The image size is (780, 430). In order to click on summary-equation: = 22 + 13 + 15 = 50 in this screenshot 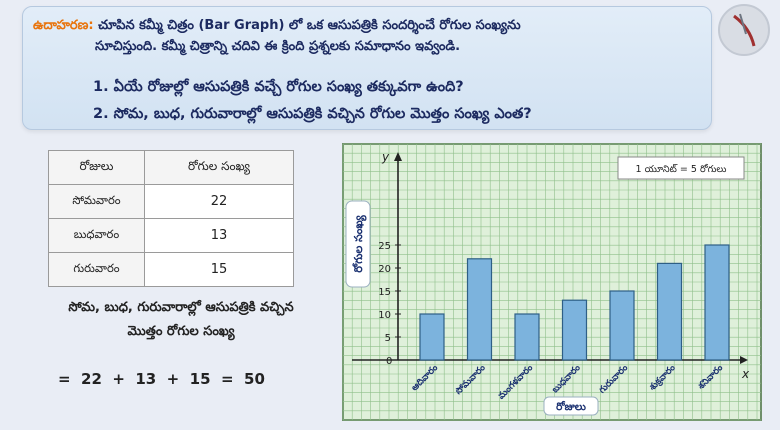, I will do `click(161, 379)`.